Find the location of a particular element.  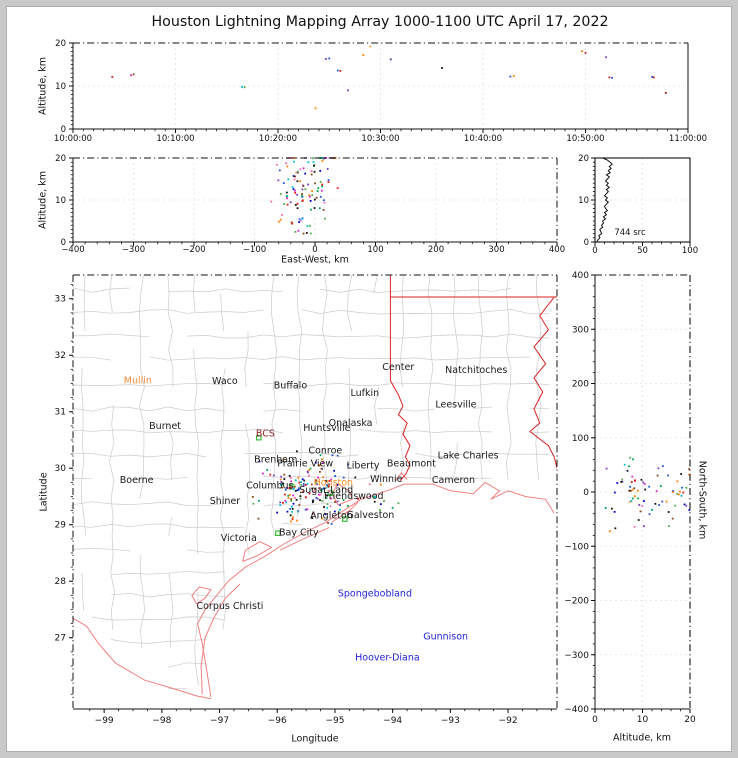

ns-panel-ylabel-right: North-South, km is located at coordinates (702, 500).